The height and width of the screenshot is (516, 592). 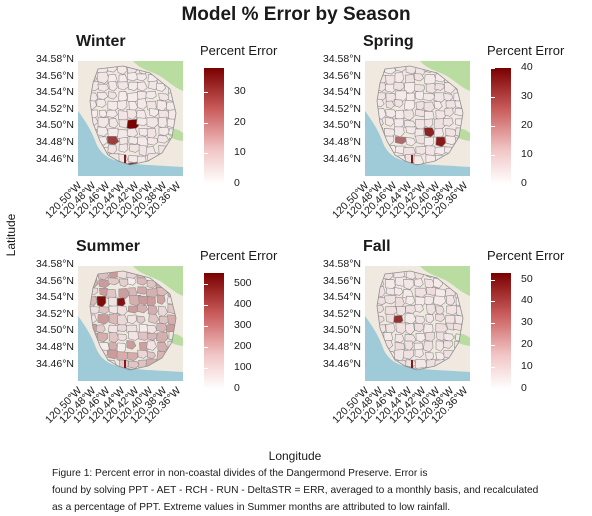 I want to click on panel-title: Fall, so click(x=377, y=246).